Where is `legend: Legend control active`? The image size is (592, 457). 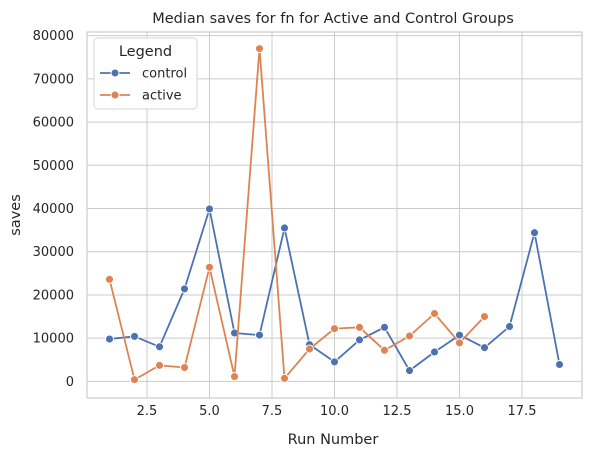 legend: Legend control active is located at coordinates (145, 73).